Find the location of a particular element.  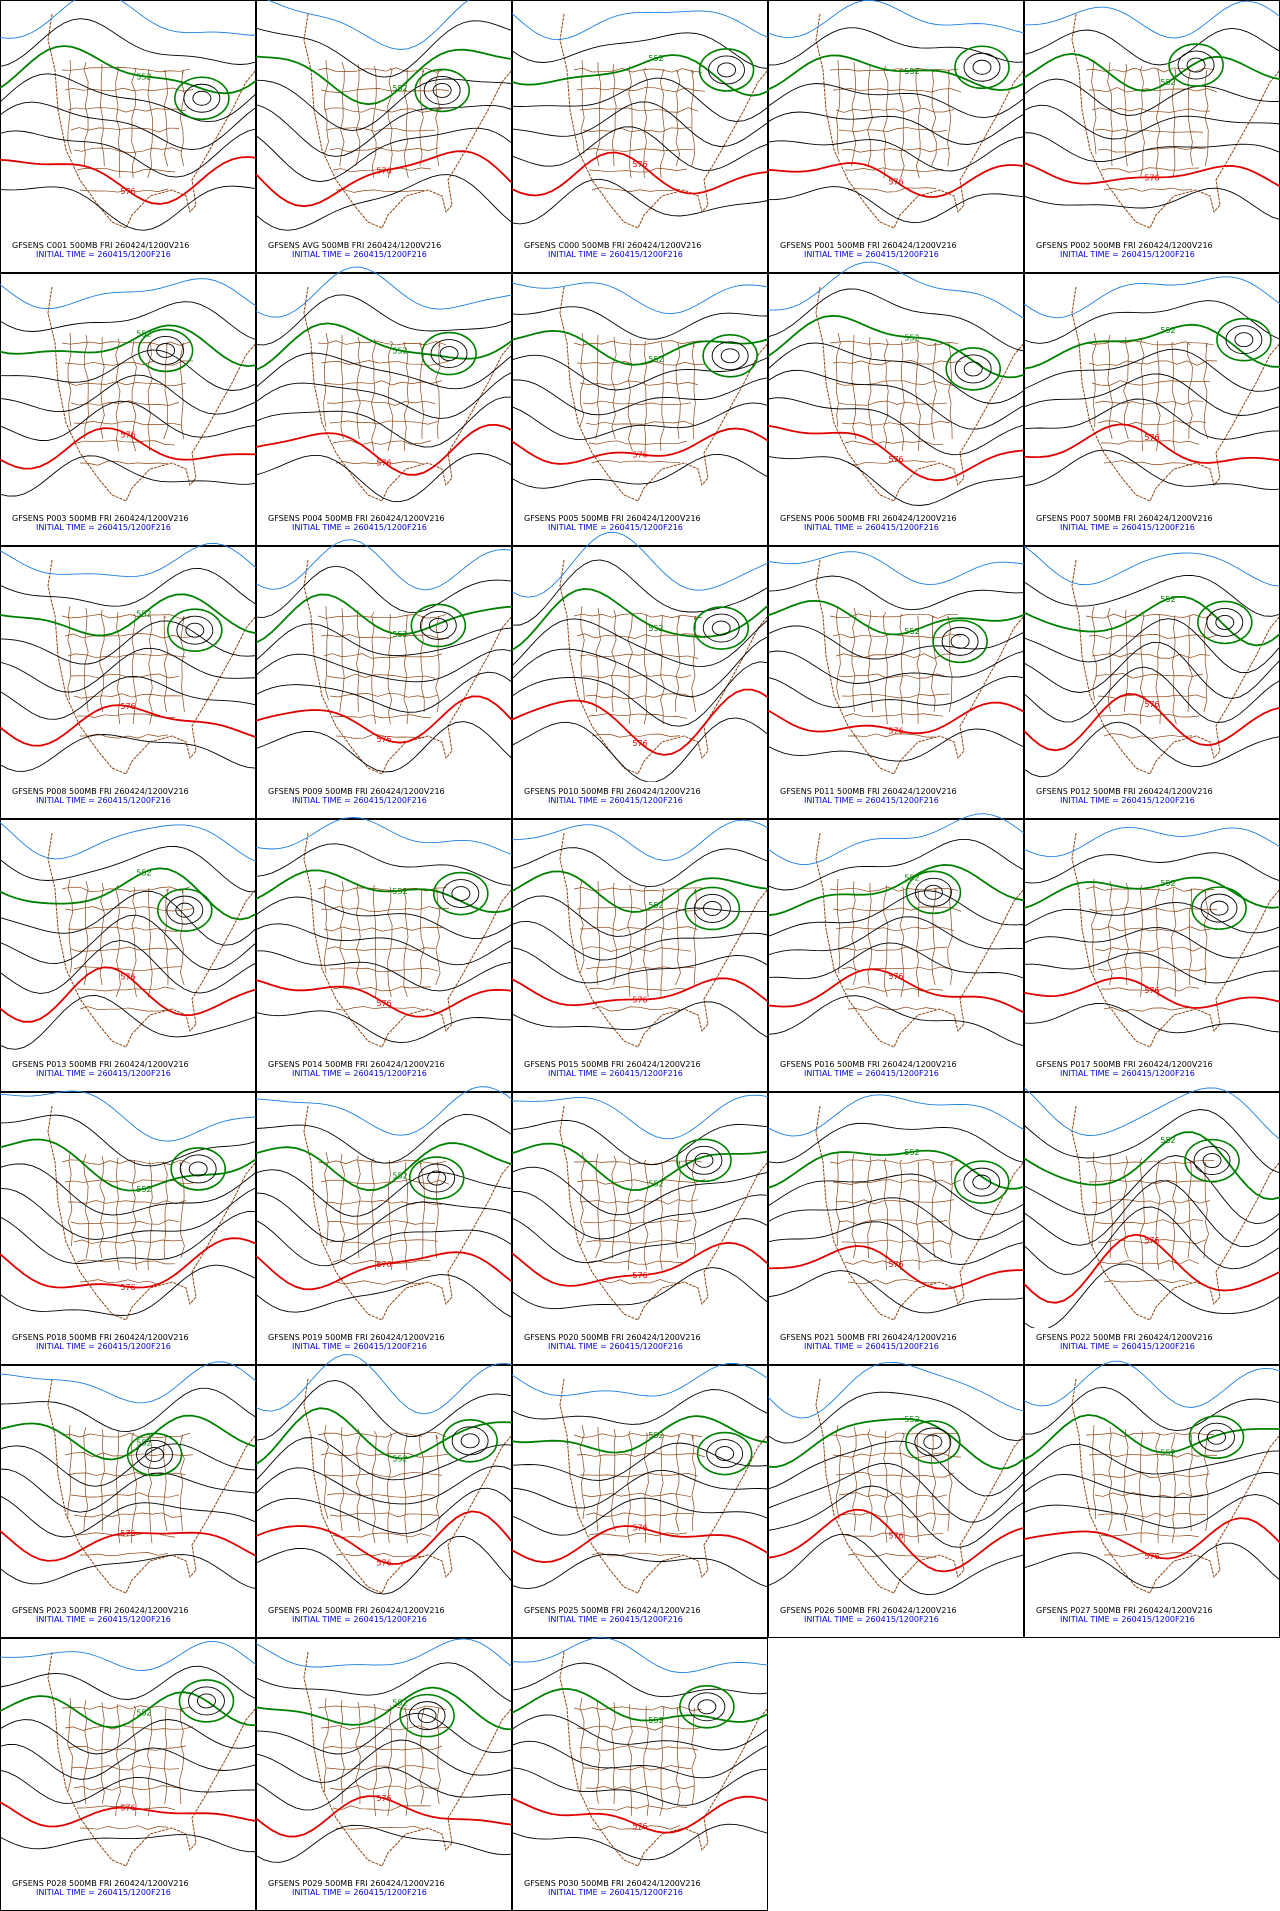

panel-caption: GFSENS P015 500MB FRI 260424/1200V216 is located at coordinates (612, 1064).